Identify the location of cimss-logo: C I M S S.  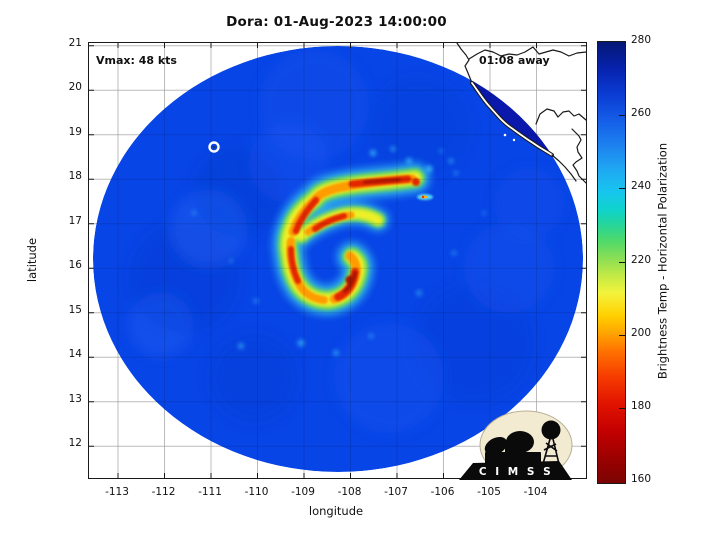
(516, 445).